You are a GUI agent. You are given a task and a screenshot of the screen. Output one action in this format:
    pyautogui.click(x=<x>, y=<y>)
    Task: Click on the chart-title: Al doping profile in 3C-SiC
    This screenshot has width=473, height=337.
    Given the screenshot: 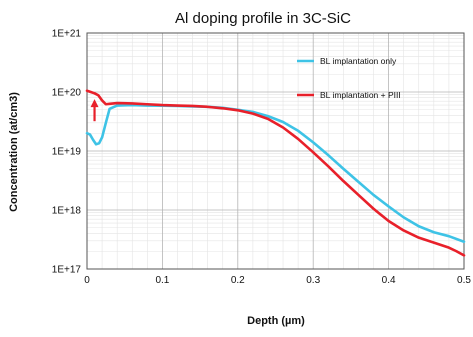 What is the action you would take?
    pyautogui.click(x=263, y=18)
    